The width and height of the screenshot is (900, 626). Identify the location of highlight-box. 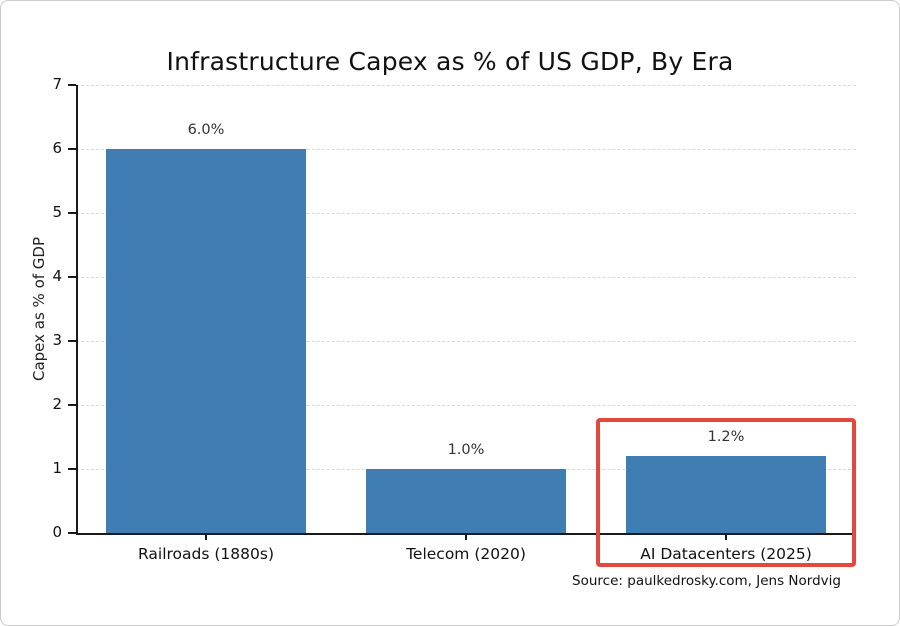
(726, 492).